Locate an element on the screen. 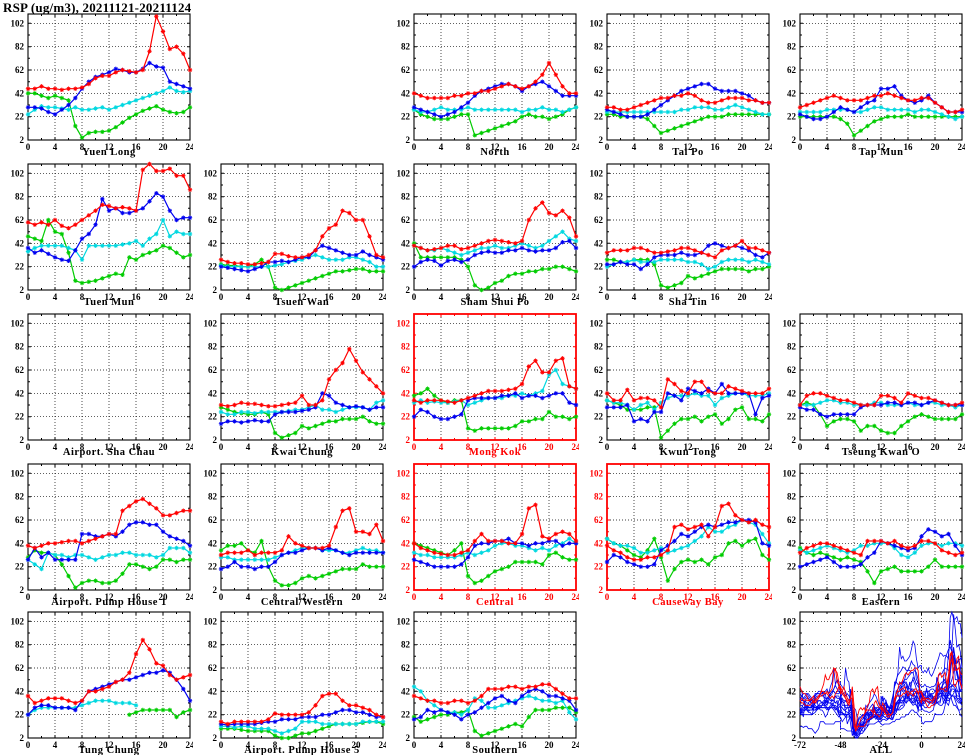 The height and width of the screenshot is (755, 965). station-label: Airport. Sha Chau is located at coordinates (109, 452).